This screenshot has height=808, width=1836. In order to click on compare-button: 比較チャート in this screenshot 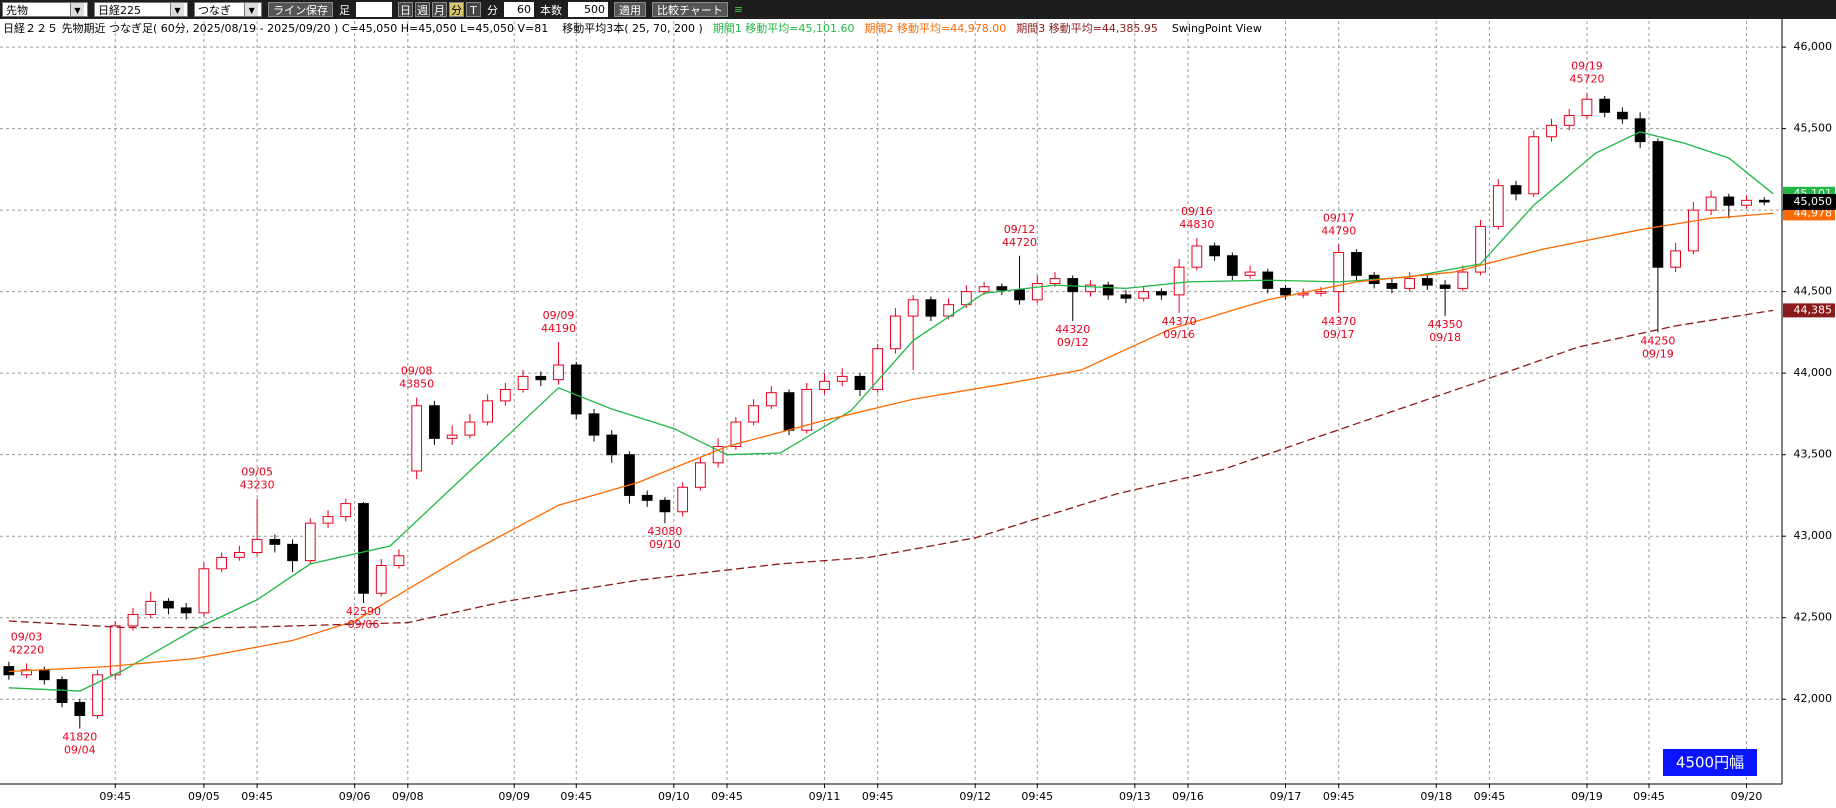, I will do `click(690, 9)`.